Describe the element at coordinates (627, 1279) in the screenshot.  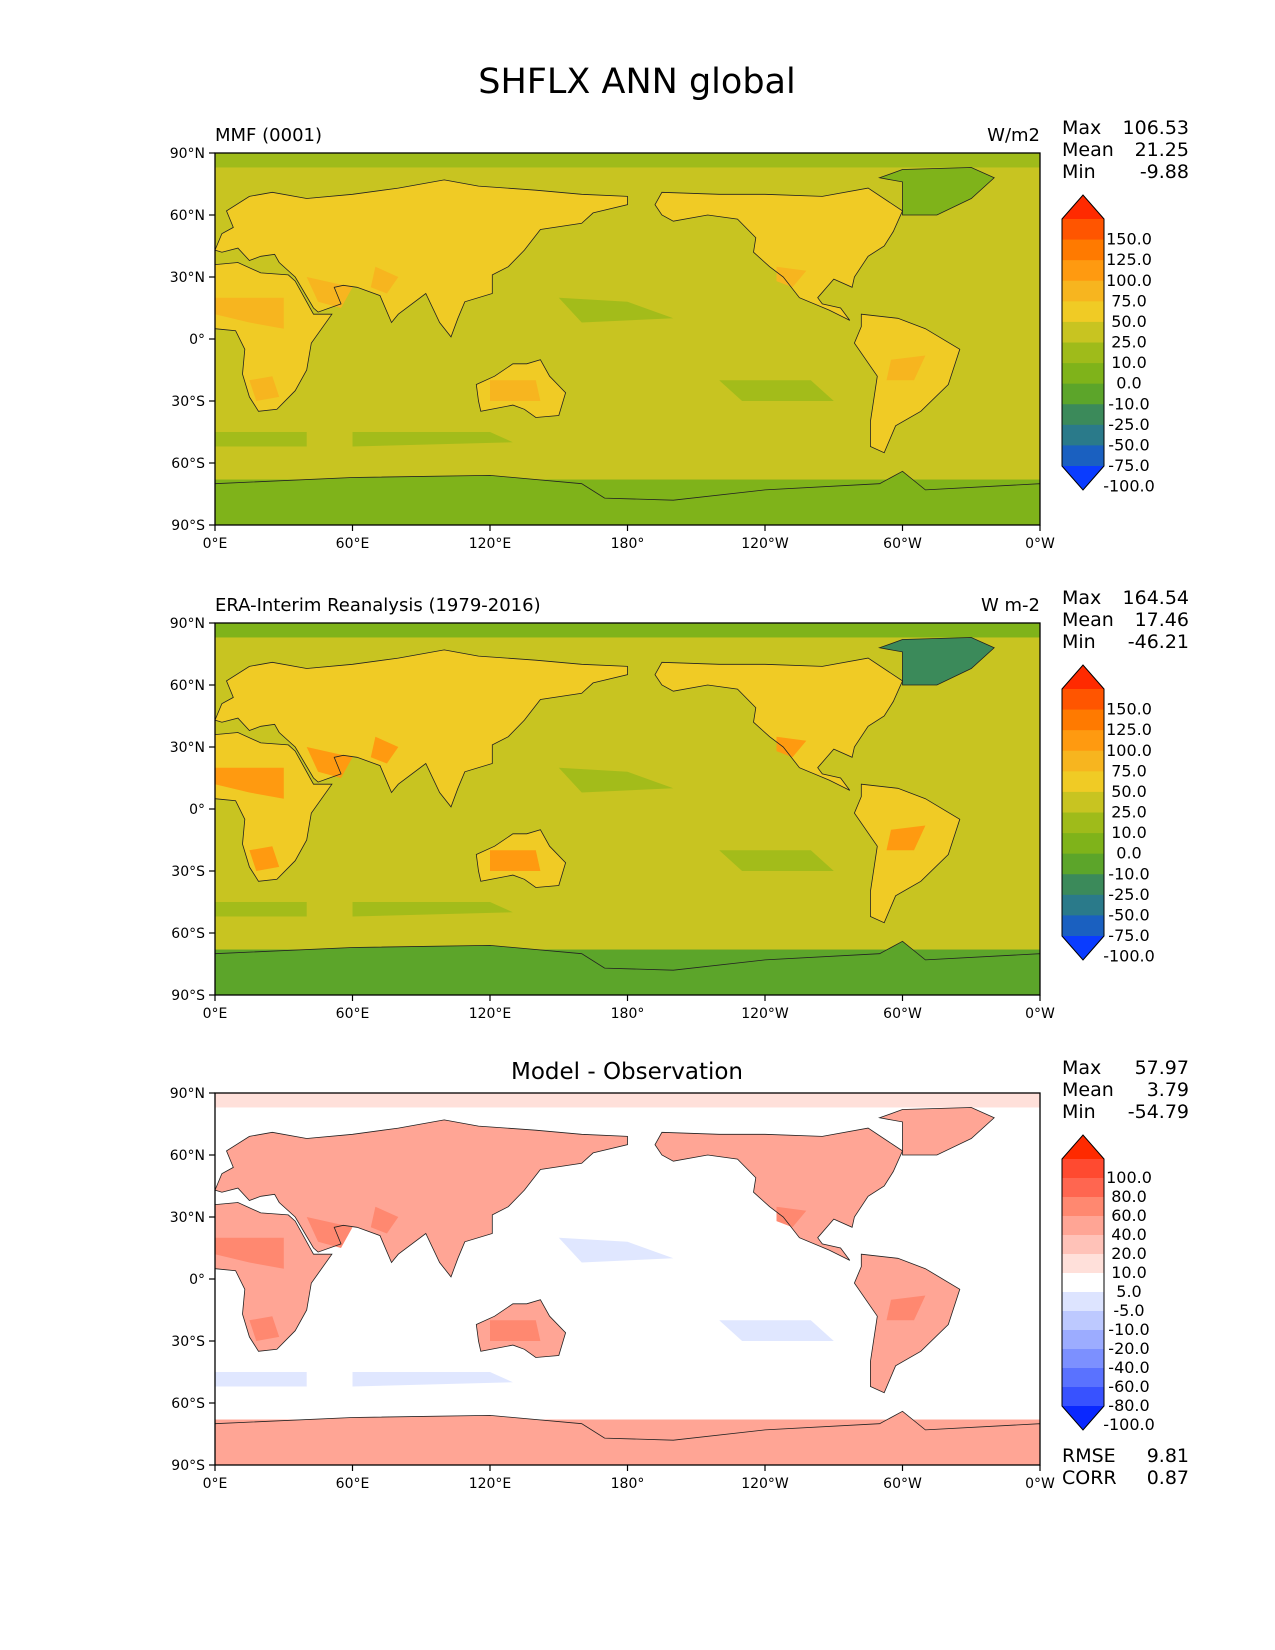
I see `map-field` at that location.